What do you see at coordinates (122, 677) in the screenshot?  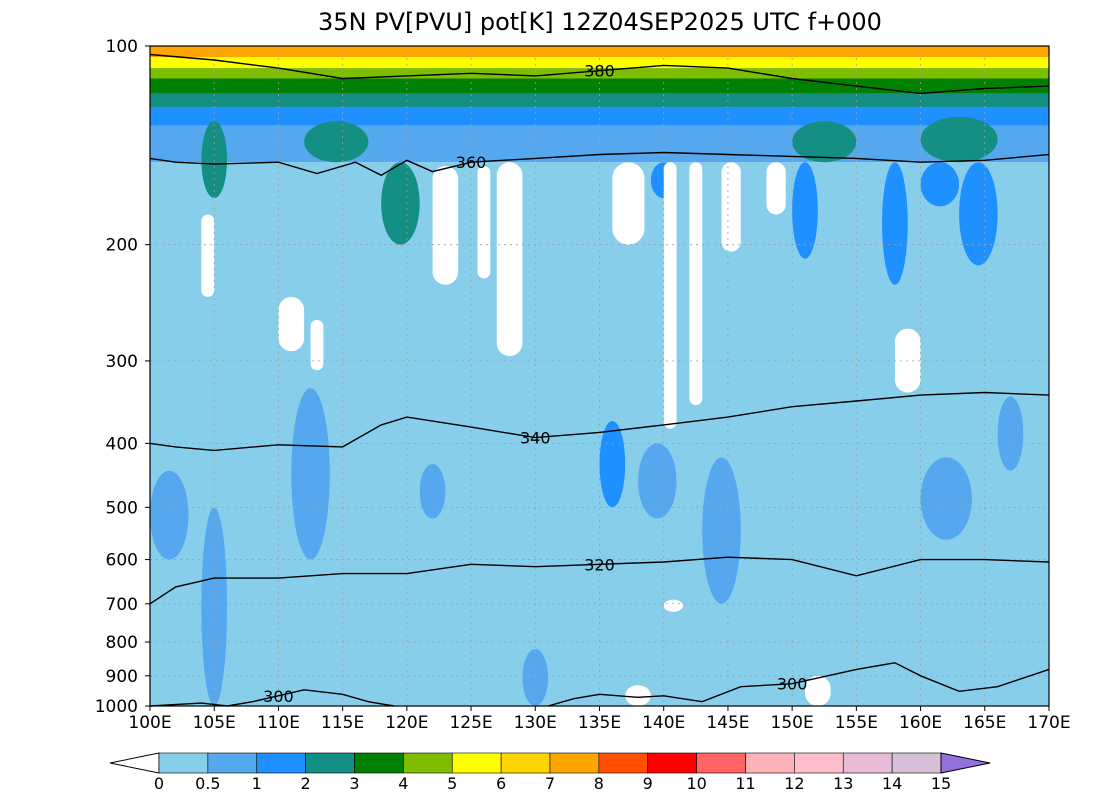 I see `y-tick-label: 900` at bounding box center [122, 677].